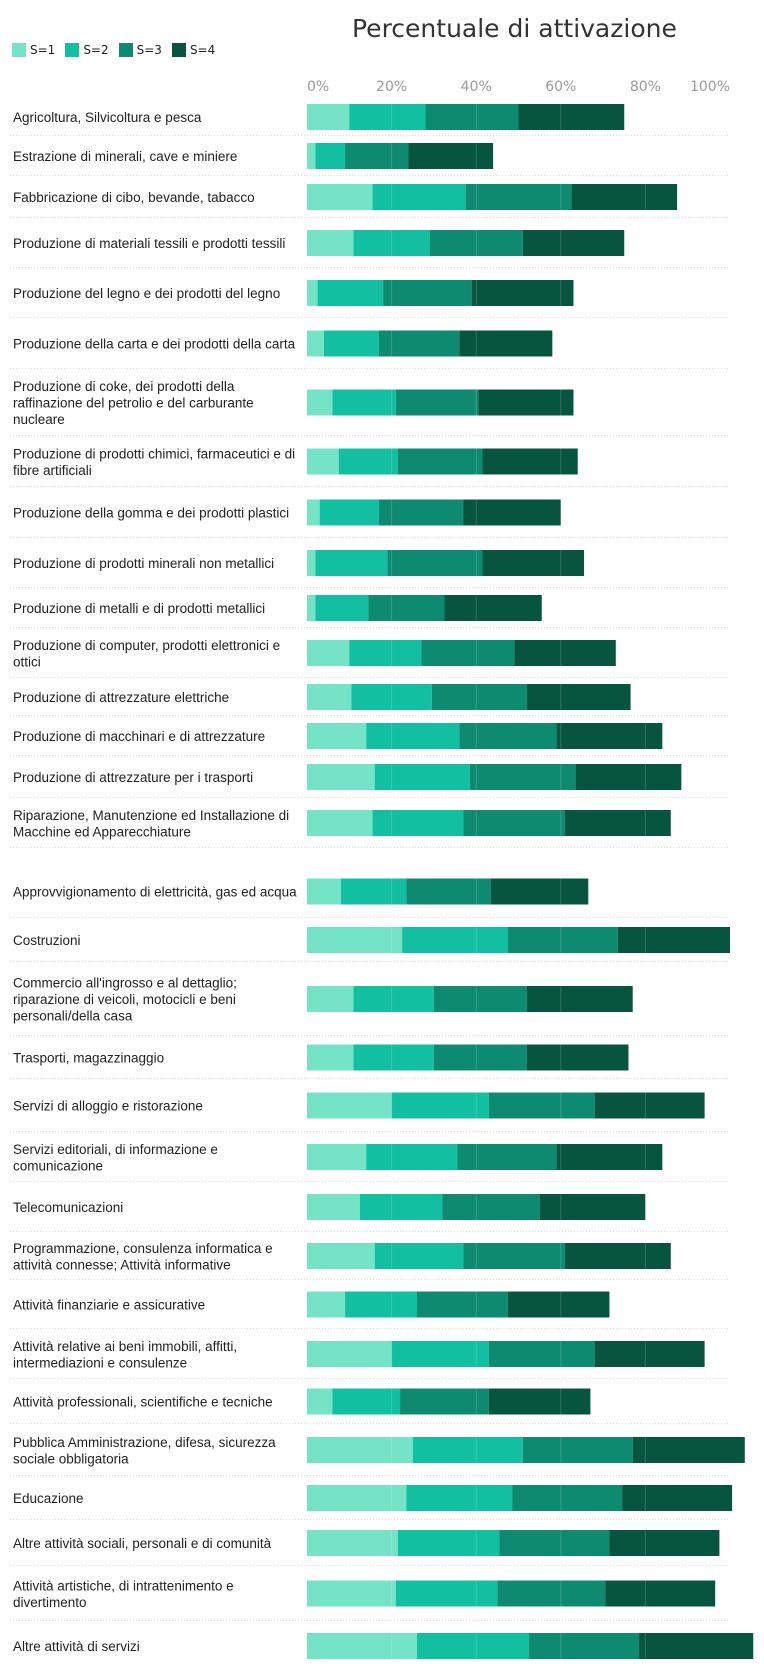  I want to click on legend-item-s1: S=1, so click(33, 50).